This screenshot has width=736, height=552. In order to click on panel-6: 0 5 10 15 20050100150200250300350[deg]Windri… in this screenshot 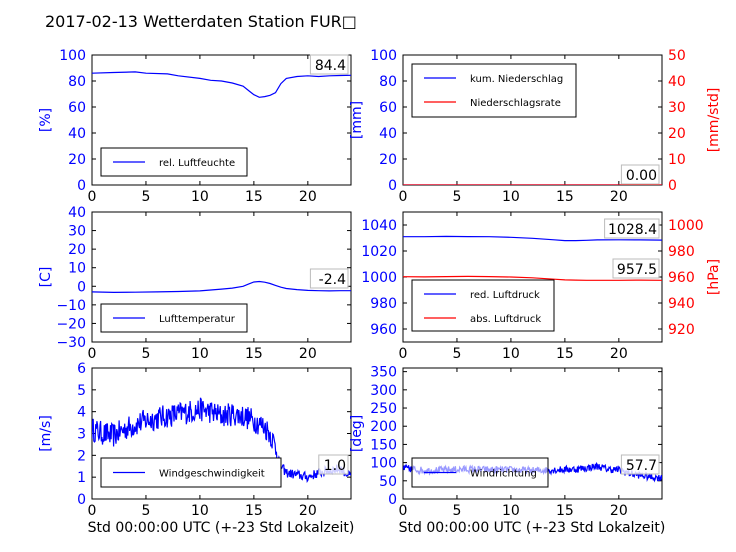, I will do `click(506, 442)`.